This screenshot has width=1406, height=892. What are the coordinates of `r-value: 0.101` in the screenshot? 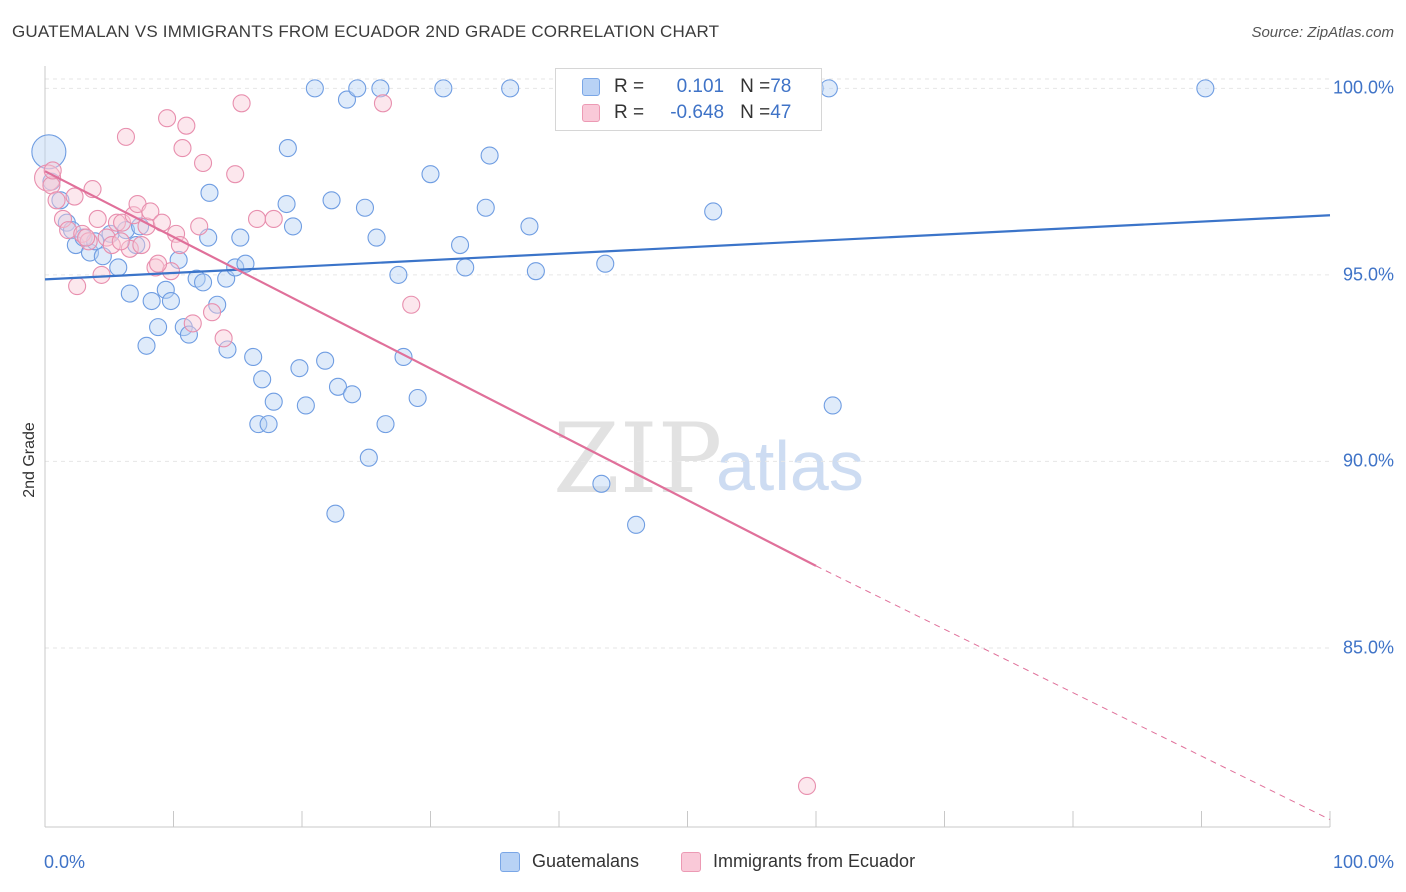 It's located at (700, 86).